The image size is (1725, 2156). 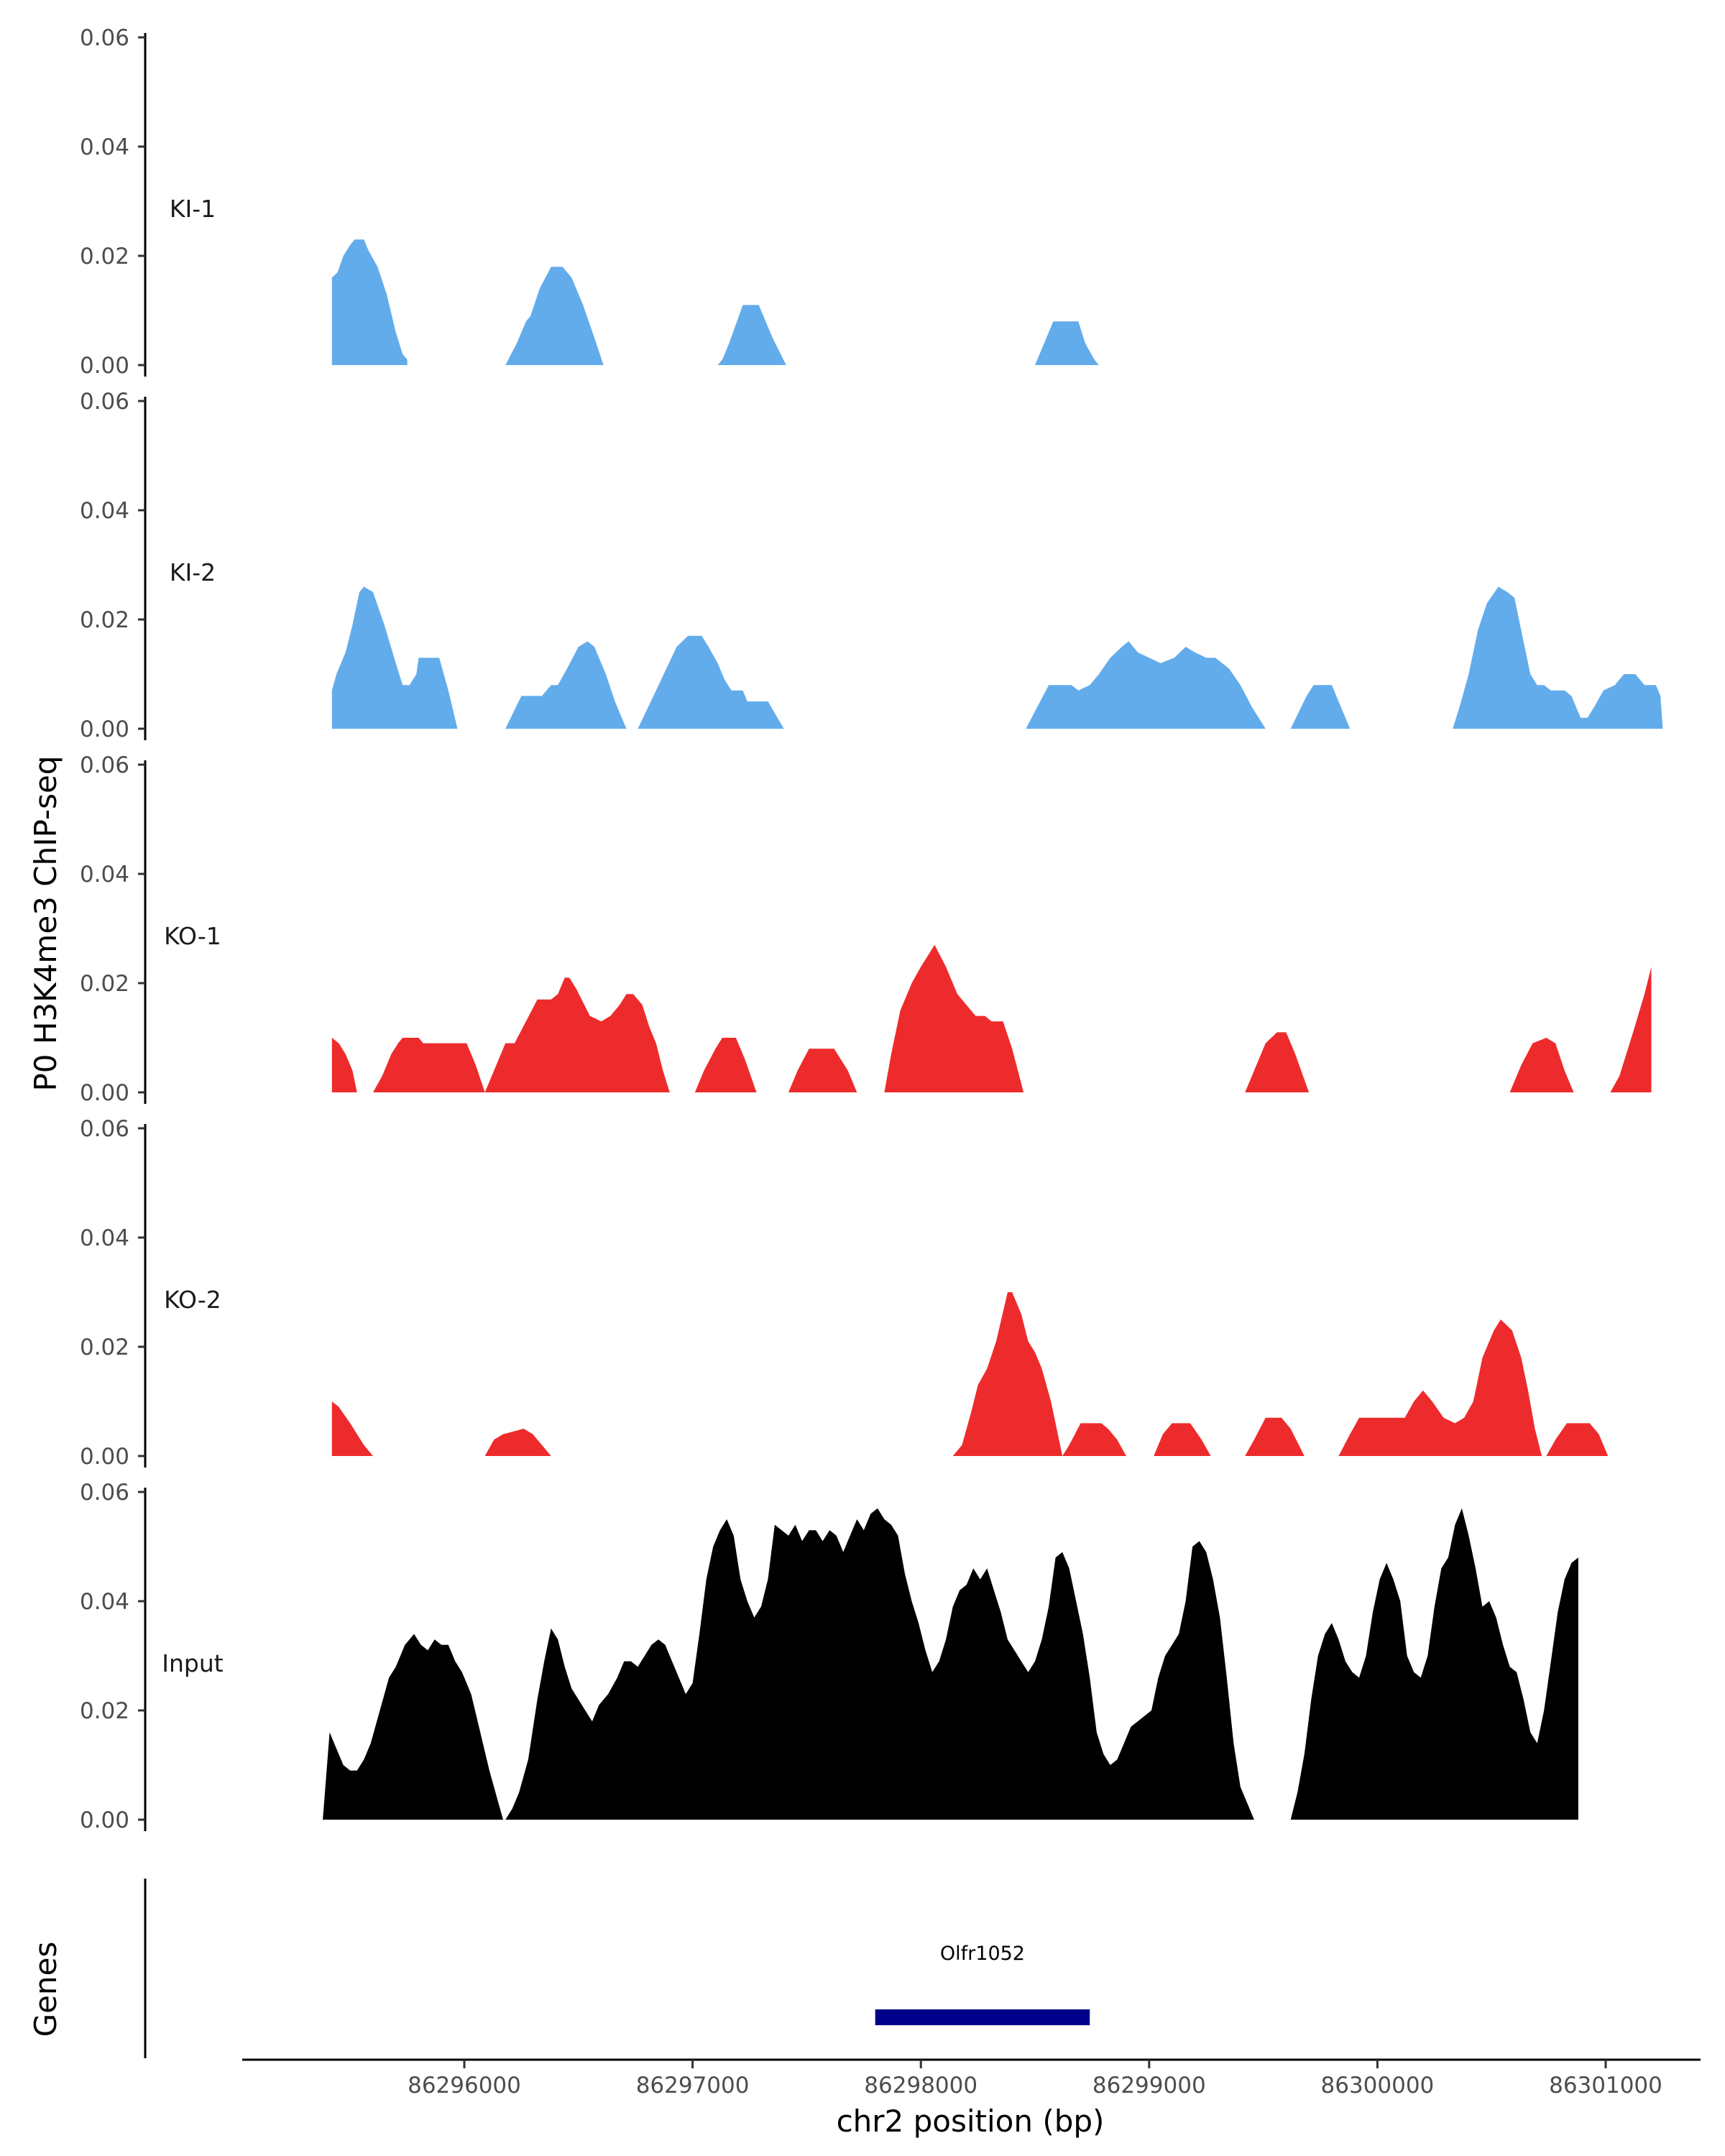 I want to click on x-tick-label: 86298000, so click(x=921, y=2086).